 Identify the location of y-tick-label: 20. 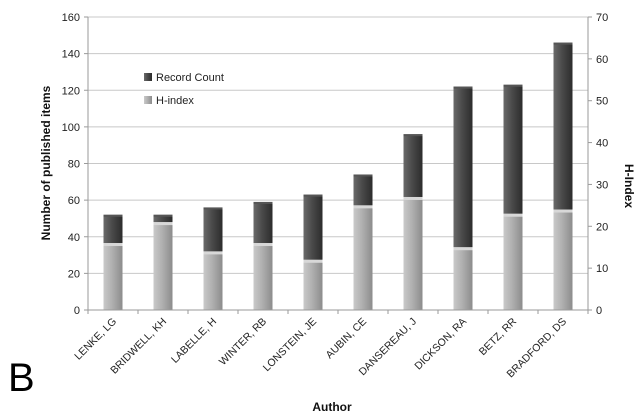
(74, 274).